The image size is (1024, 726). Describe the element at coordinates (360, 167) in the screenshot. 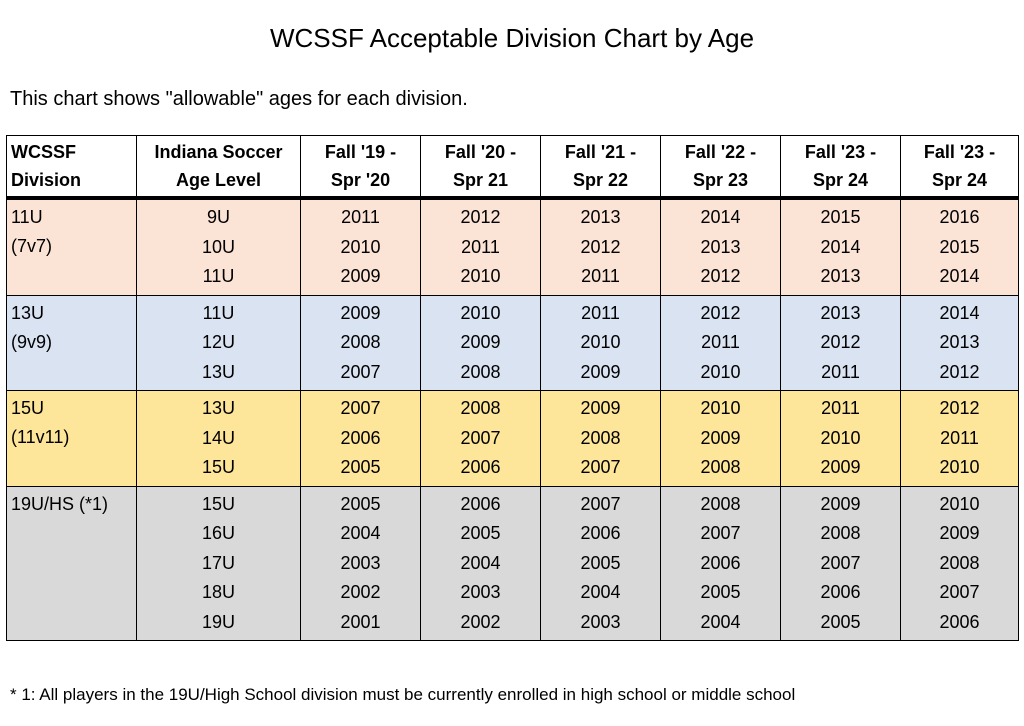

I see `header-season: Fall '19 - Spr '20` at that location.